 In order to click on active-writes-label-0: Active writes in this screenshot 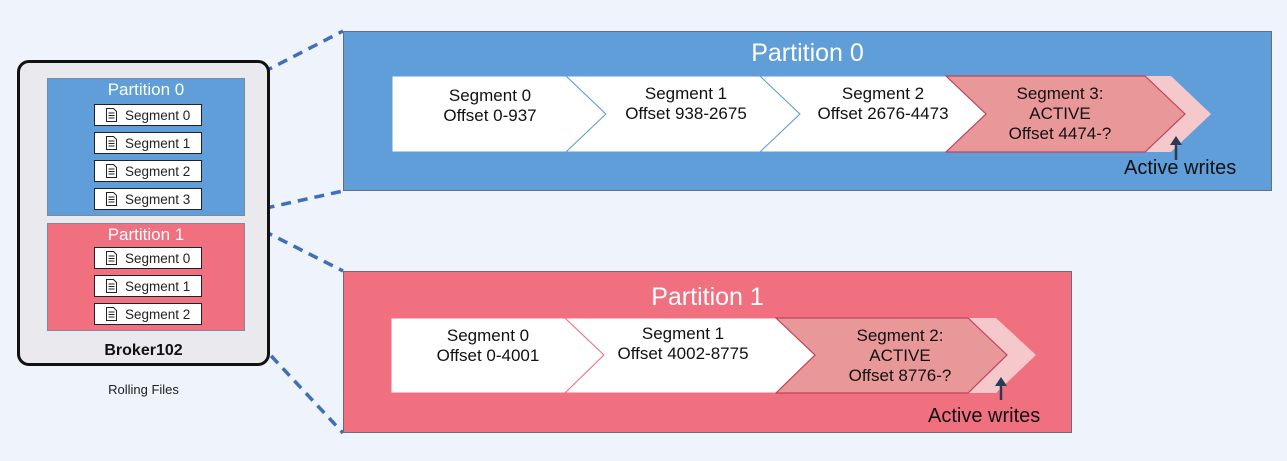, I will do `click(1180, 168)`.